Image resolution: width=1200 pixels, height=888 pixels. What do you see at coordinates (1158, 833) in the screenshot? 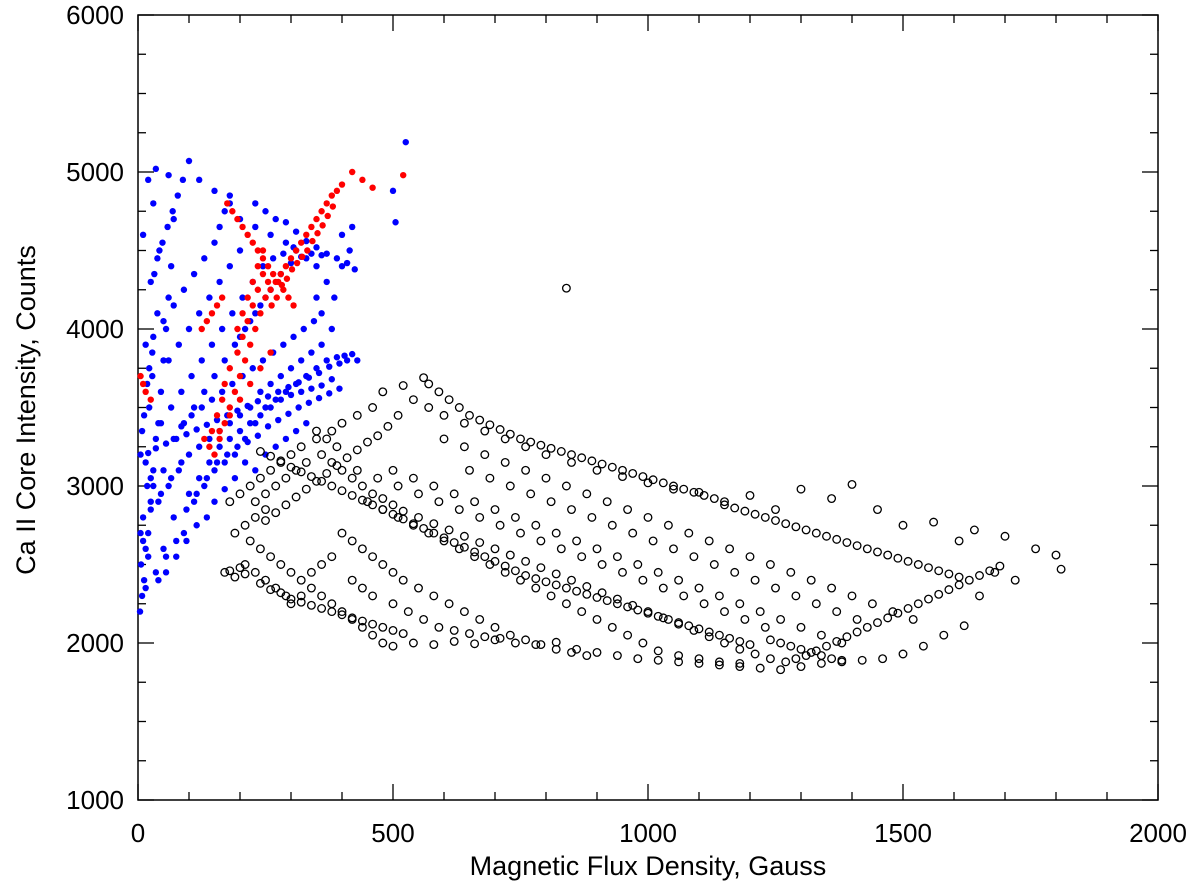
I see `x-tick-label: 2000` at bounding box center [1158, 833].